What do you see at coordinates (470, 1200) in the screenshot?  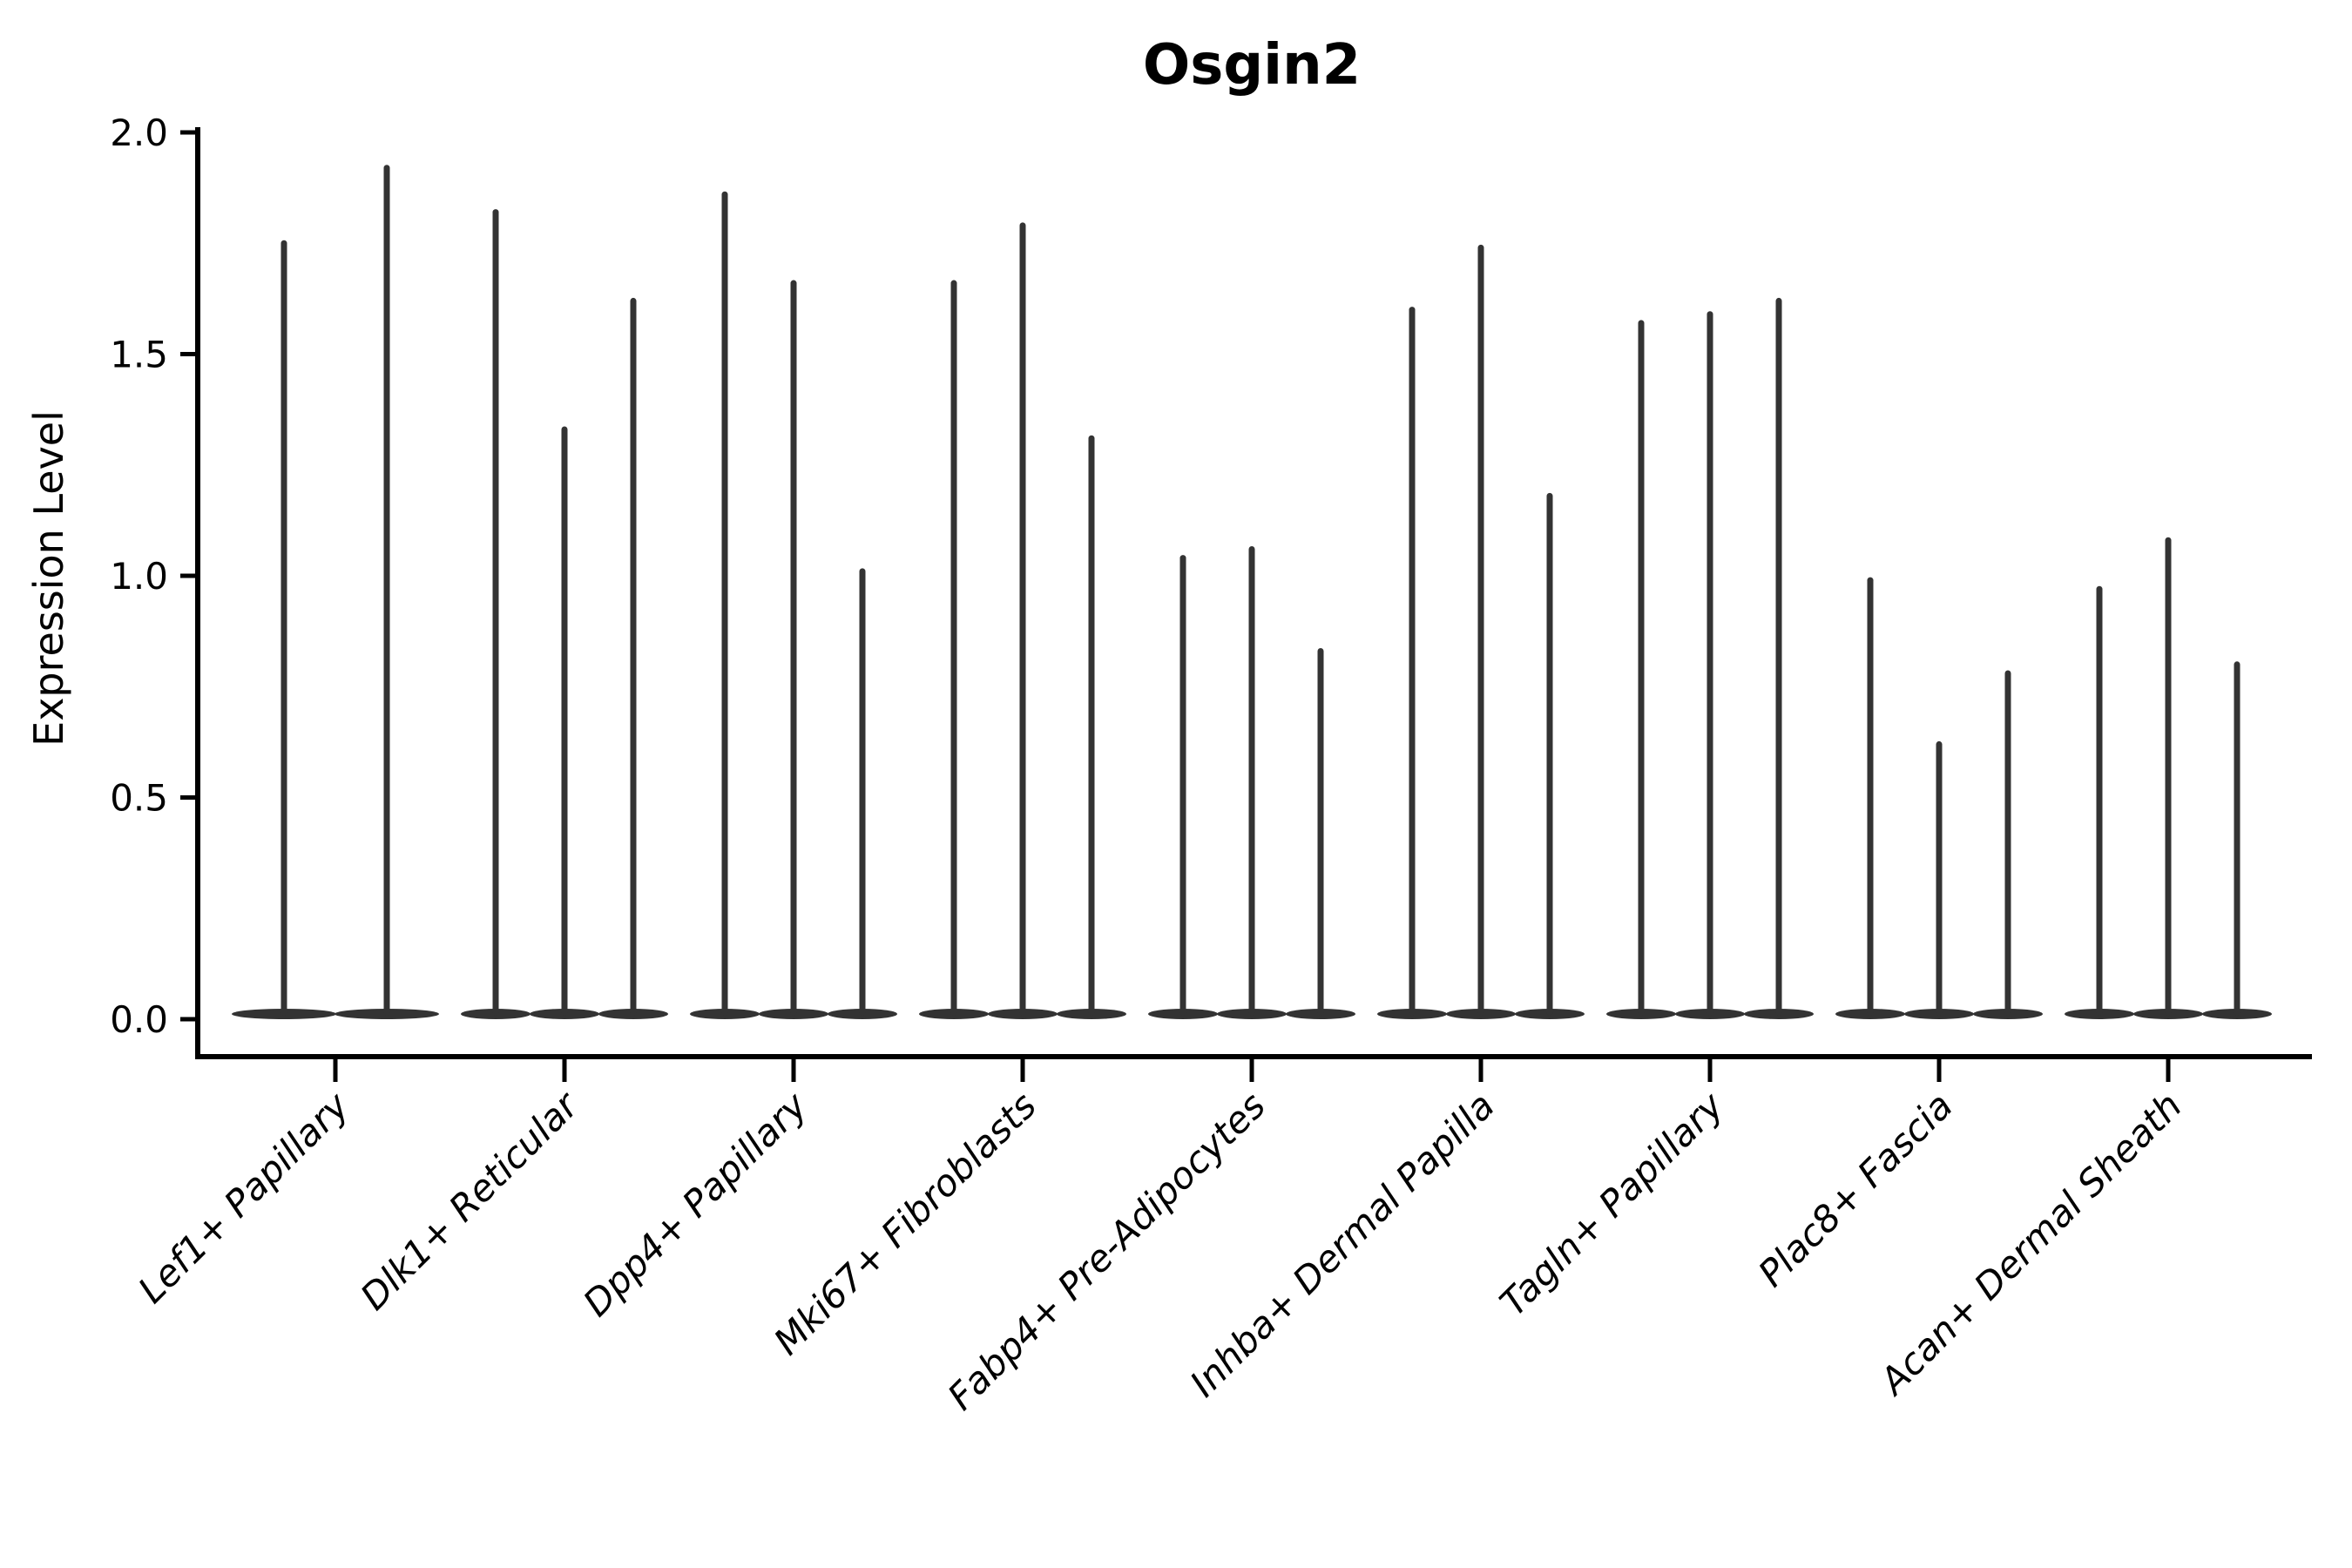 I see `x-tick-label: Dlk1+ Reticular` at bounding box center [470, 1200].